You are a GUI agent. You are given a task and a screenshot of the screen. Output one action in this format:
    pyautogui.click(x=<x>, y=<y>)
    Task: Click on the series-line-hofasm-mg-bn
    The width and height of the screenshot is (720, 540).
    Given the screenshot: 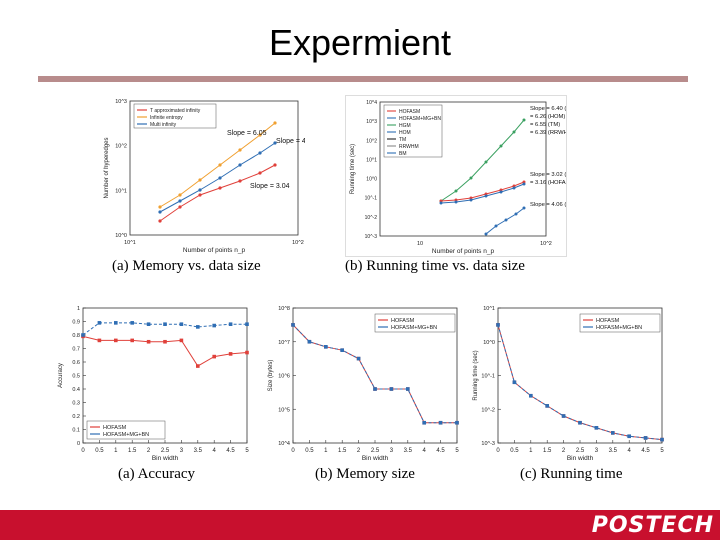 What is the action you would take?
    pyautogui.click(x=374, y=374)
    